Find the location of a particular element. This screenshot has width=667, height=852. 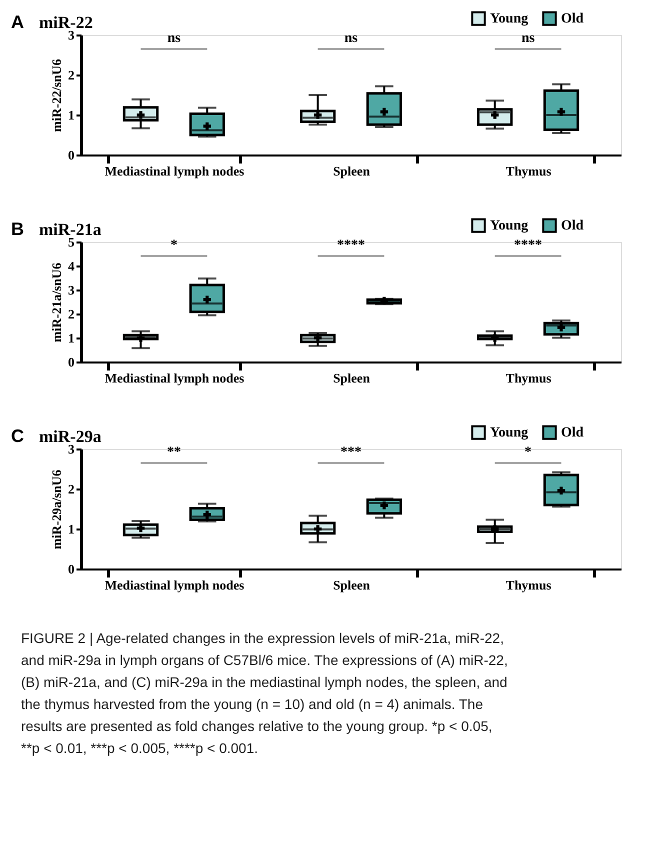

annotation: *** is located at coordinates (351, 452).